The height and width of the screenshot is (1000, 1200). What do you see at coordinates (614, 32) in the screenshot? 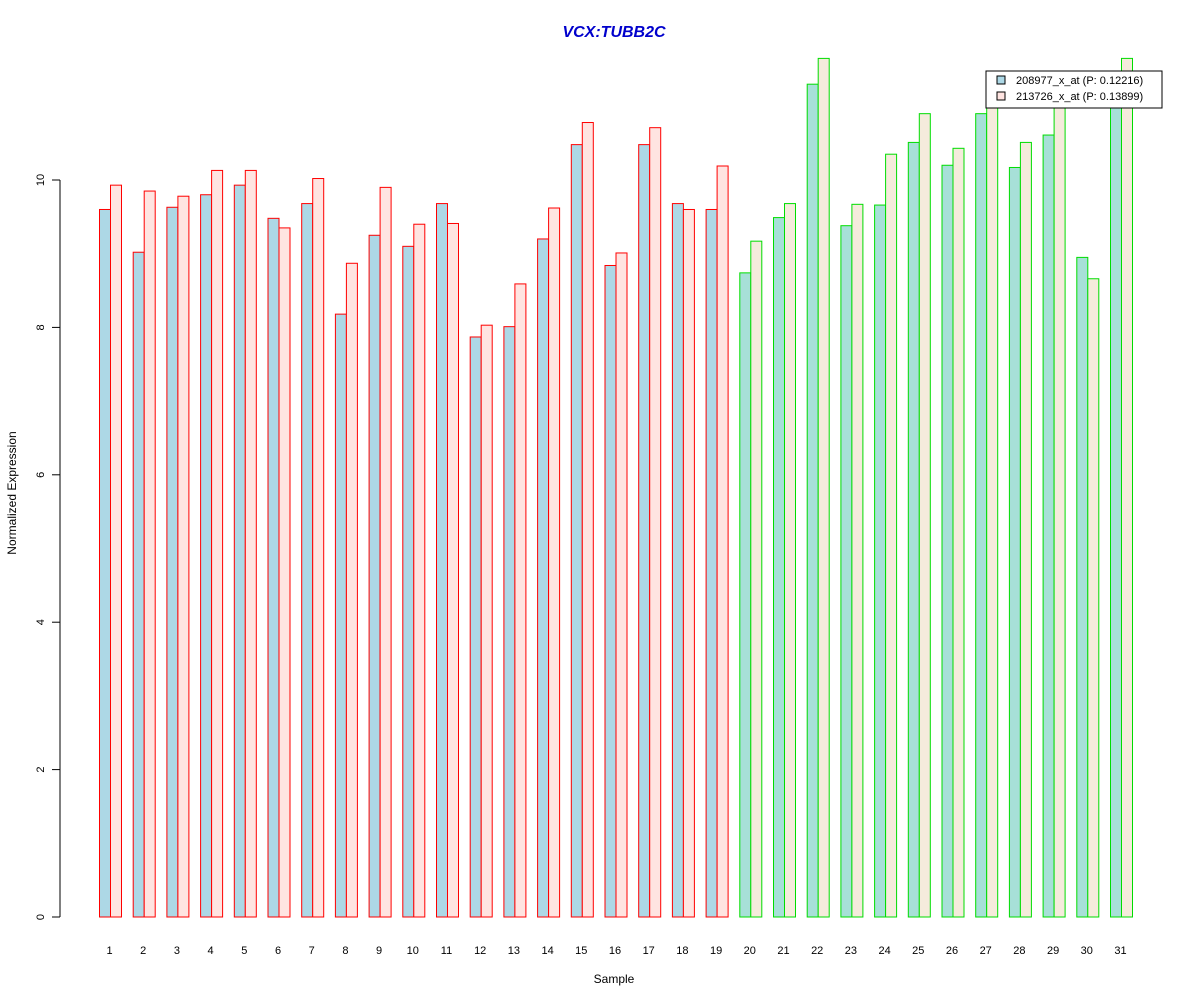
I see `chart-title: VCX:TUBB2C` at bounding box center [614, 32].